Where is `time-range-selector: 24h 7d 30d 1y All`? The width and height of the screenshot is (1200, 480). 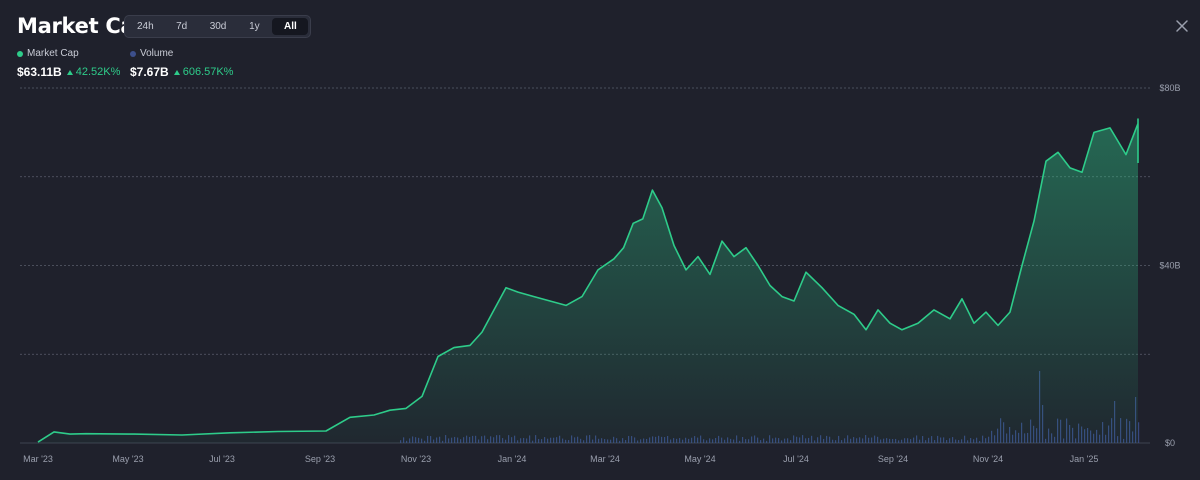 time-range-selector: 24h 7d 30d 1y All is located at coordinates (218, 26).